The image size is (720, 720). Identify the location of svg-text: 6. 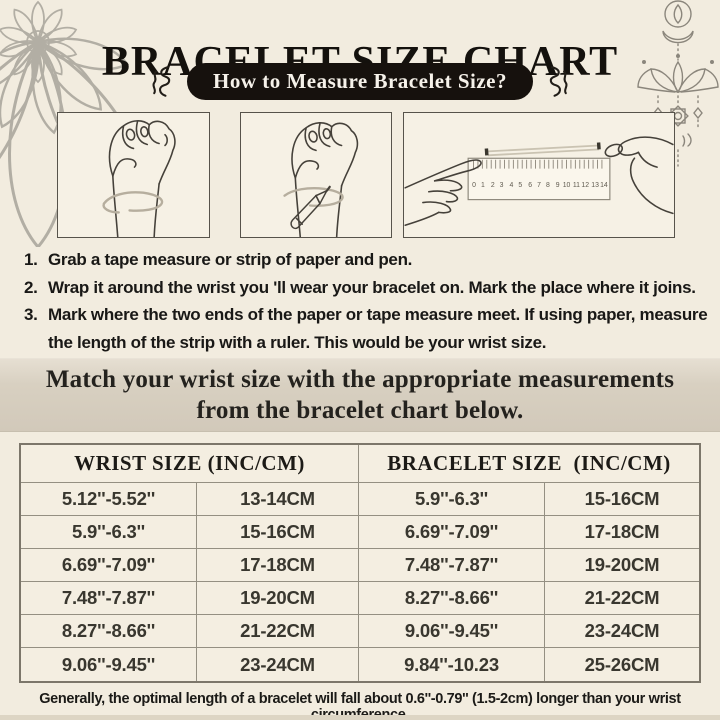
(530, 185).